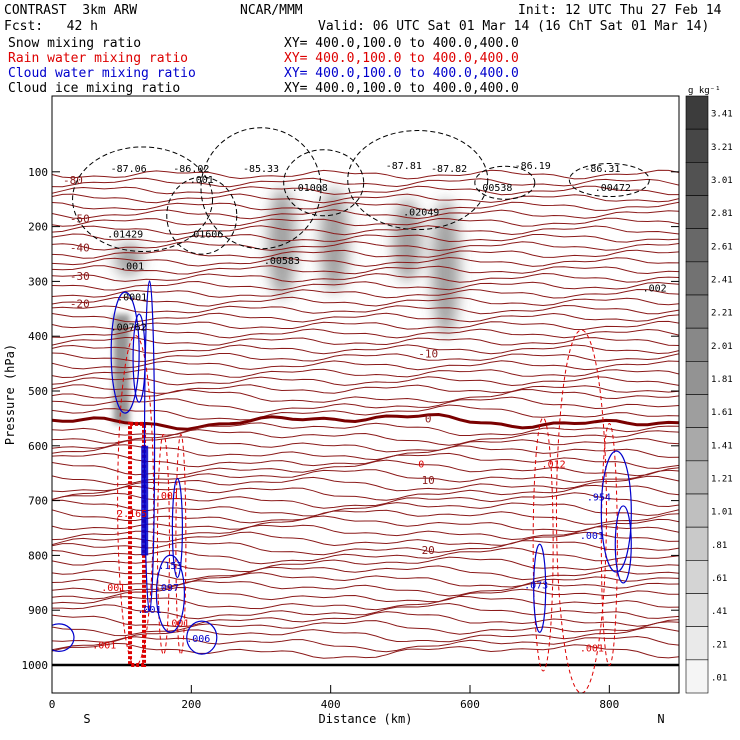 Image resolution: width=740 pixels, height=740 pixels. I want to click on series-value-label: .00583, so click(282, 261).